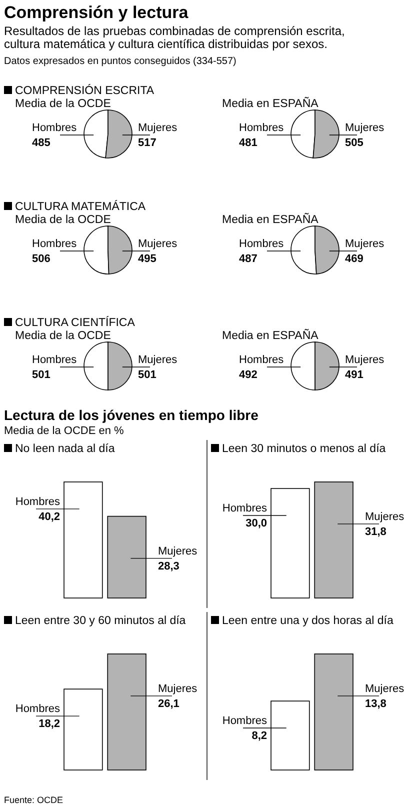  Describe the element at coordinates (147, 143) in the screenshot. I see `data-label: 517` at that location.